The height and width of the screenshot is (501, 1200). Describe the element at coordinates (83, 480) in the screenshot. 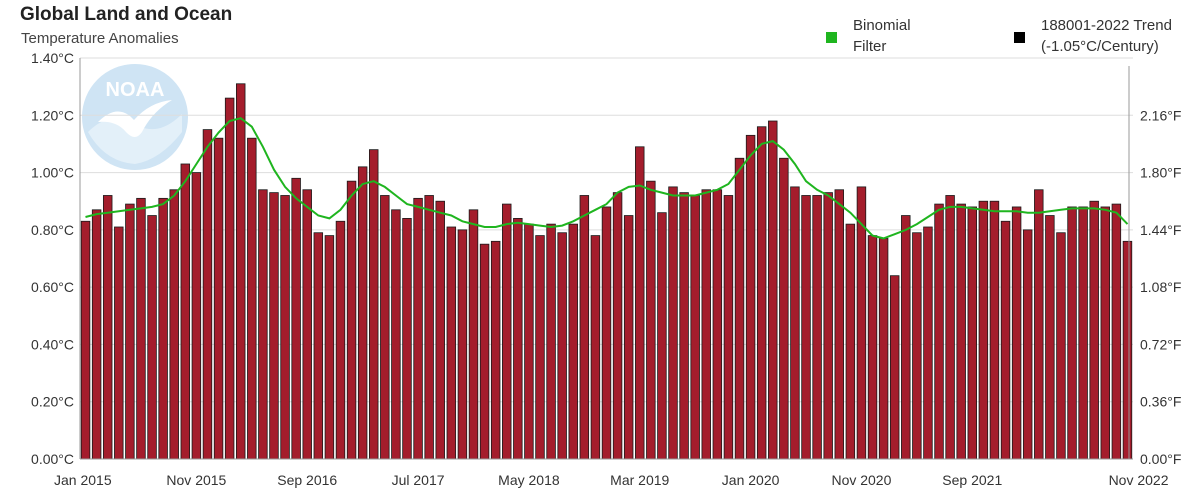

I see `x-tick-label: Jan 2015` at that location.